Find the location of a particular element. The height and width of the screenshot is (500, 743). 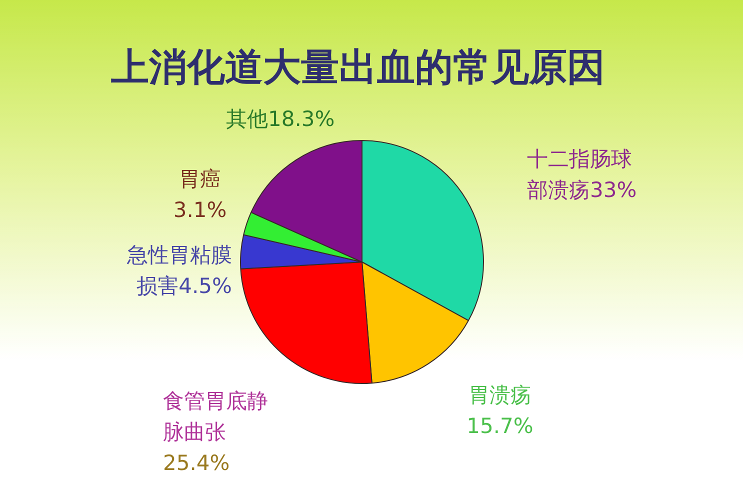

data-label: 25.4% is located at coordinates (196, 462).